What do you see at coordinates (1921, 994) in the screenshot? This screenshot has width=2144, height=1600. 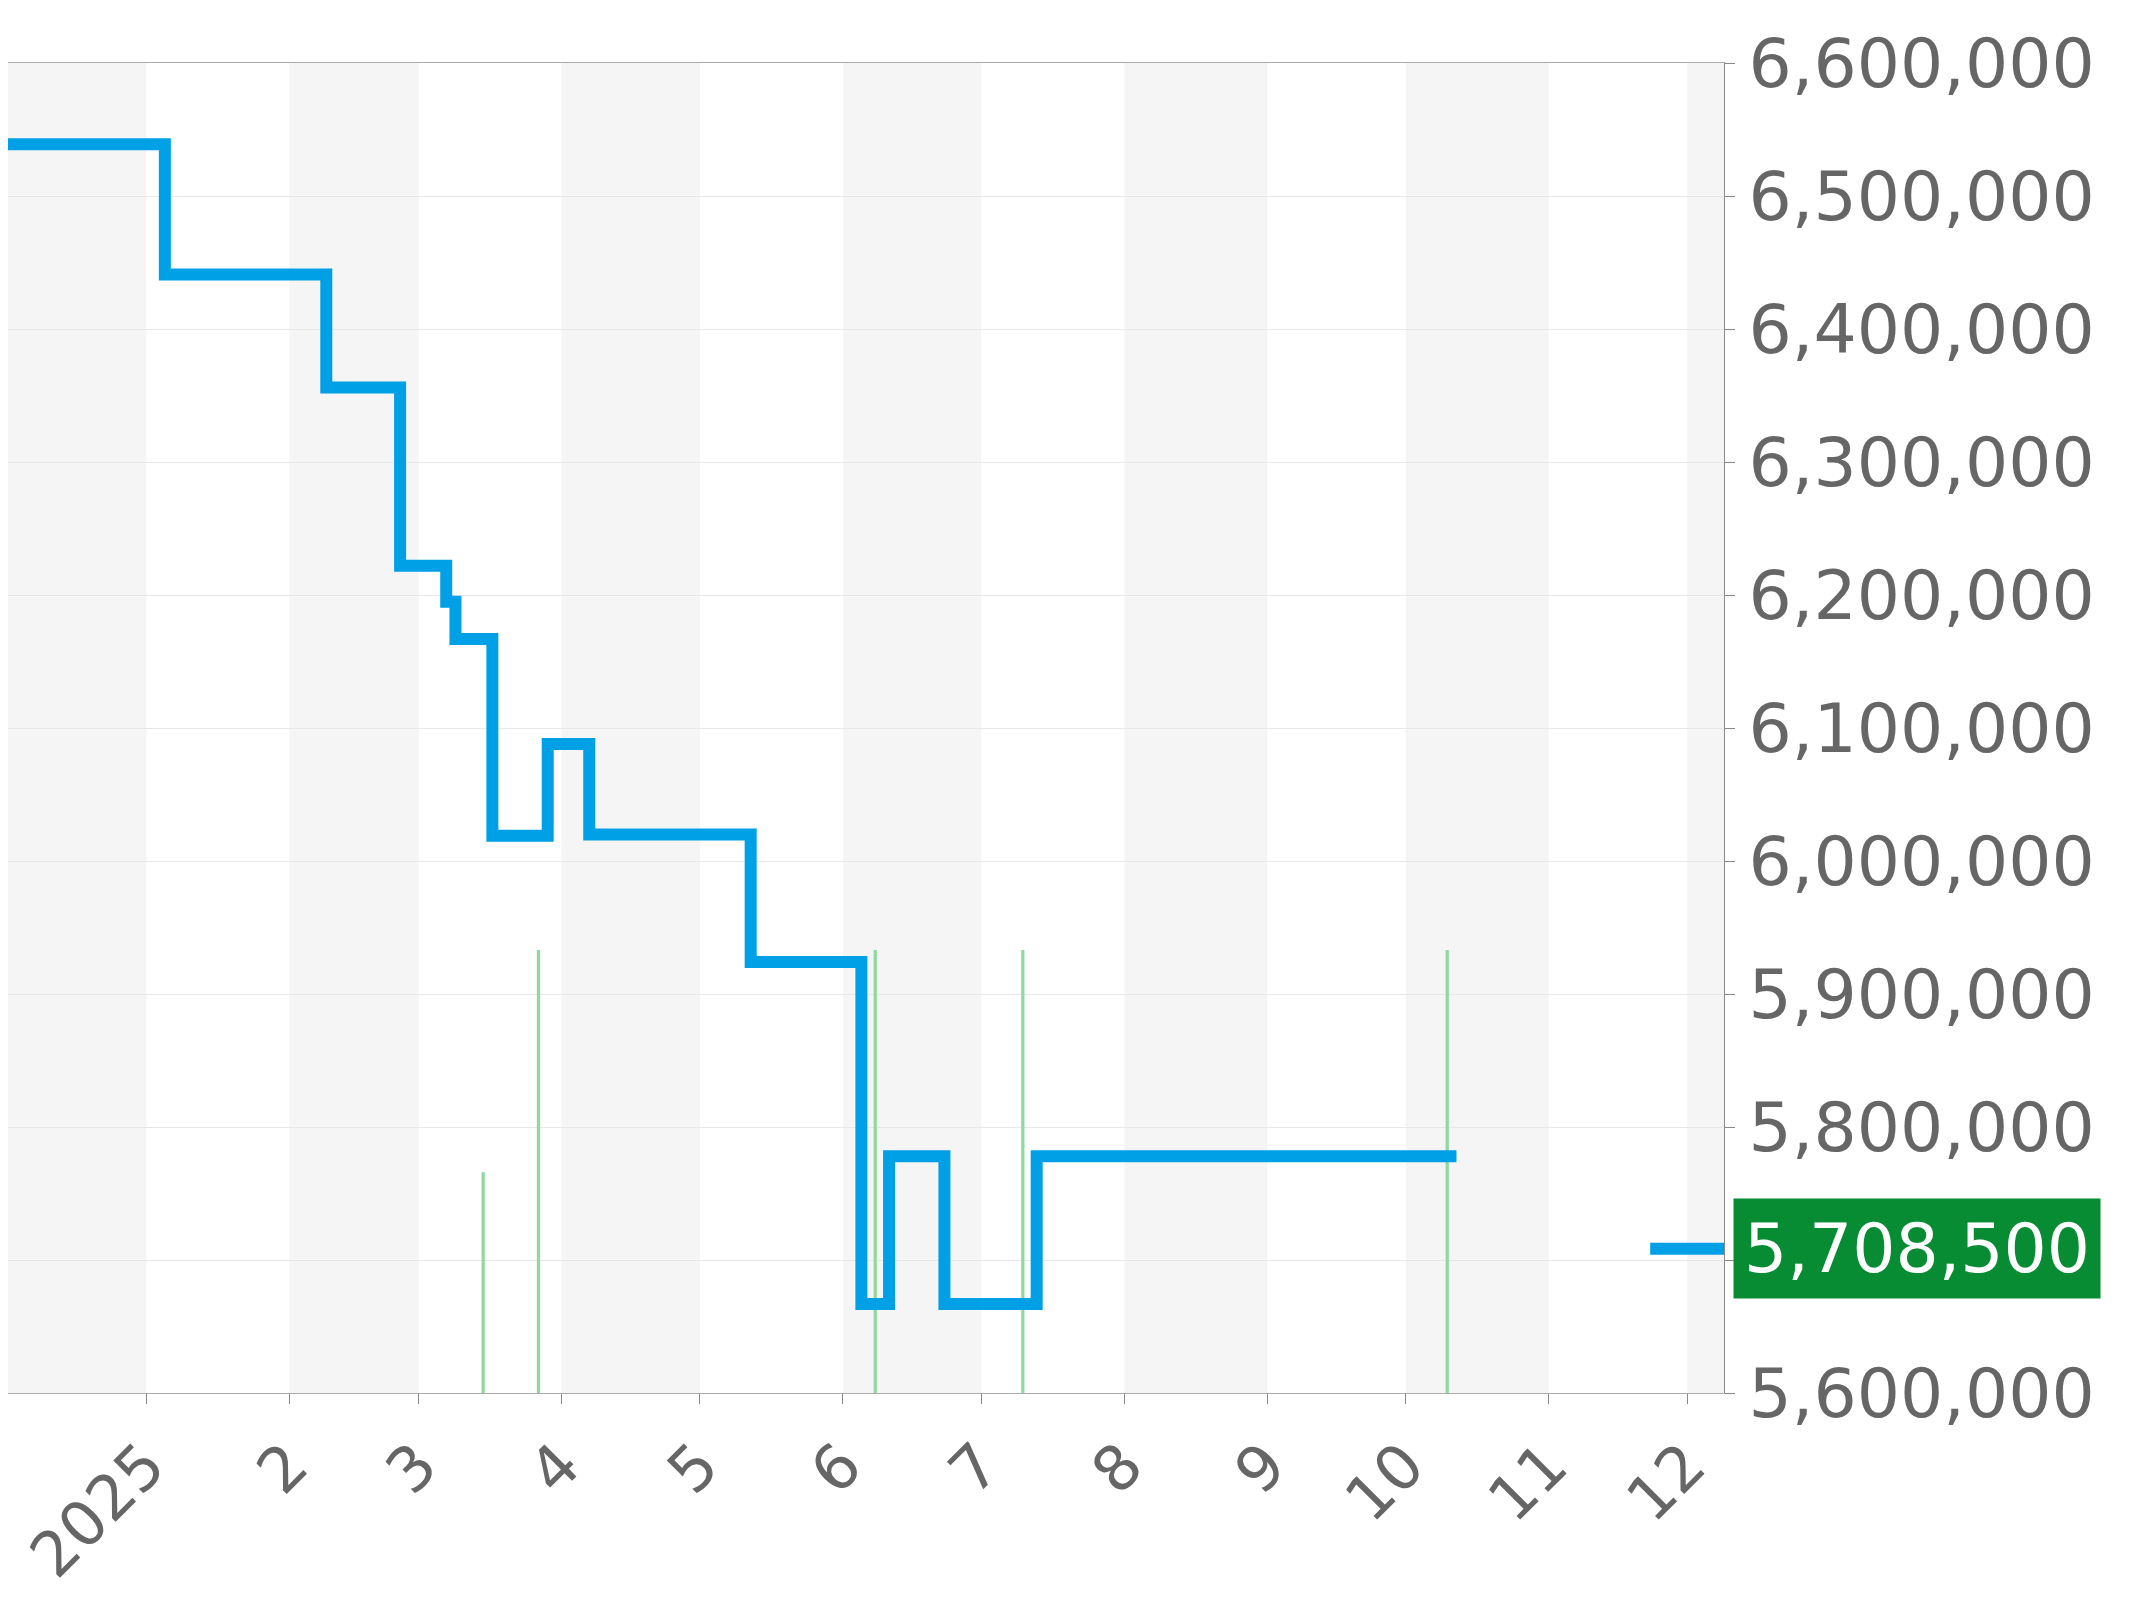 I see `y-tick-label: 5,900,000` at bounding box center [1921, 994].